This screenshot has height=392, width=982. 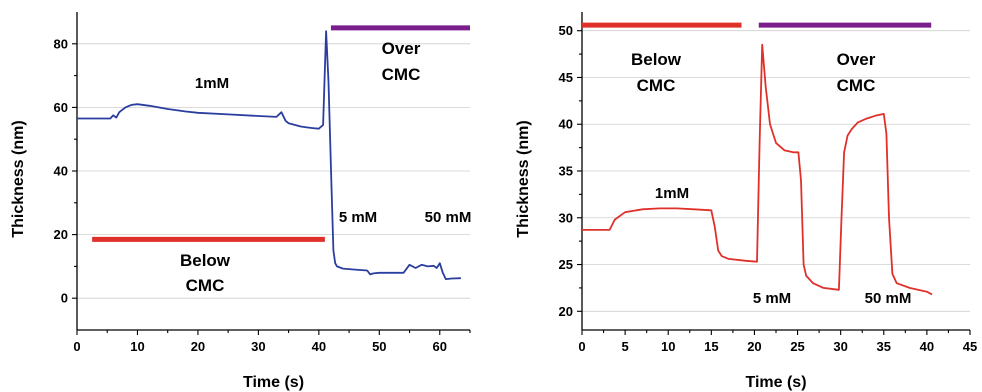 What do you see at coordinates (566, 77) in the screenshot?
I see `y-tick-label: 45` at bounding box center [566, 77].